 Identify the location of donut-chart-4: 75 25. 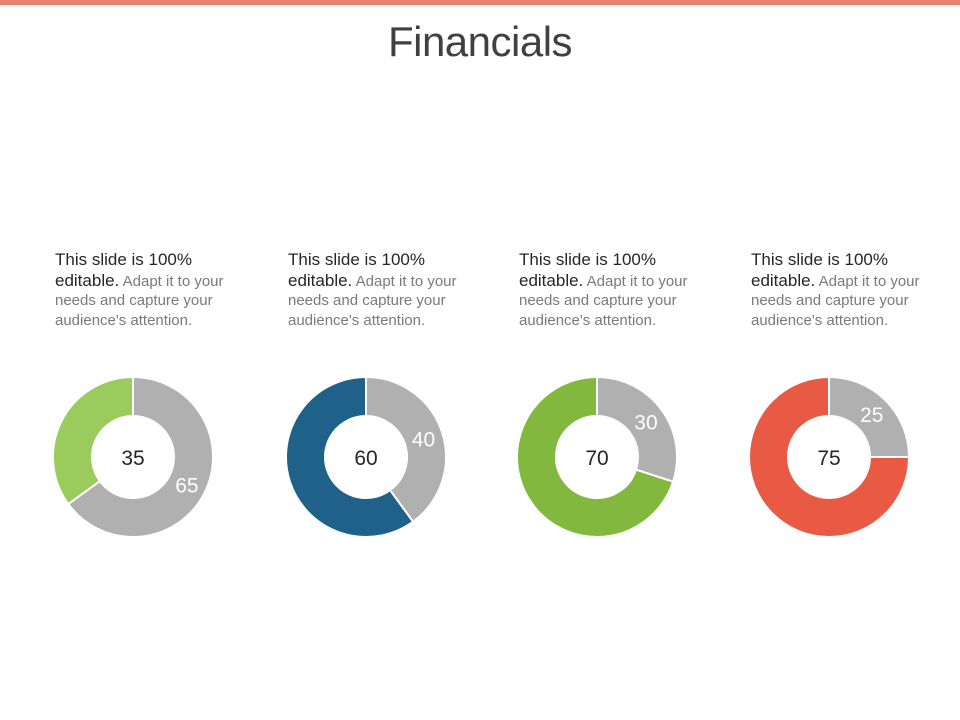
(829, 457).